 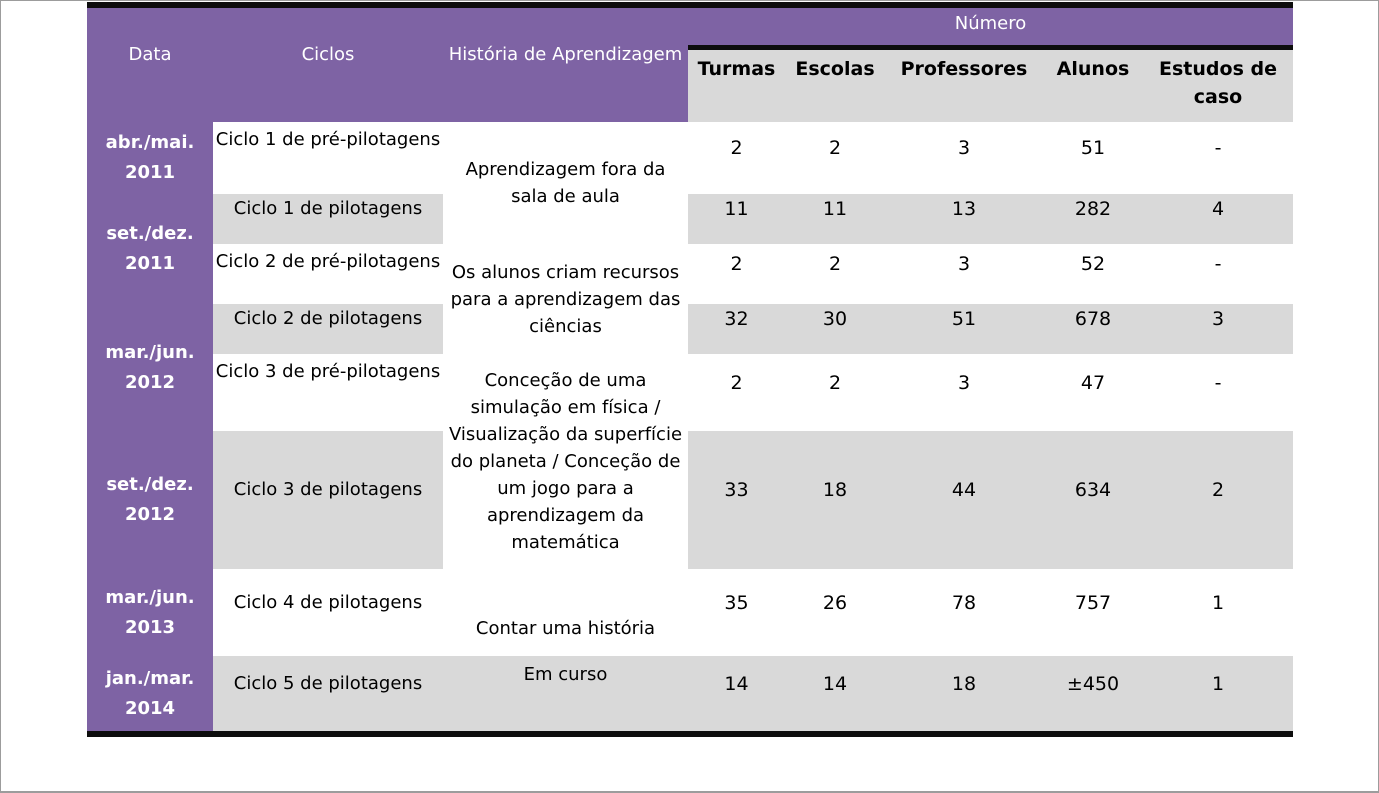 I want to click on header-historia: História de Aprendizagem, so click(x=565, y=63).